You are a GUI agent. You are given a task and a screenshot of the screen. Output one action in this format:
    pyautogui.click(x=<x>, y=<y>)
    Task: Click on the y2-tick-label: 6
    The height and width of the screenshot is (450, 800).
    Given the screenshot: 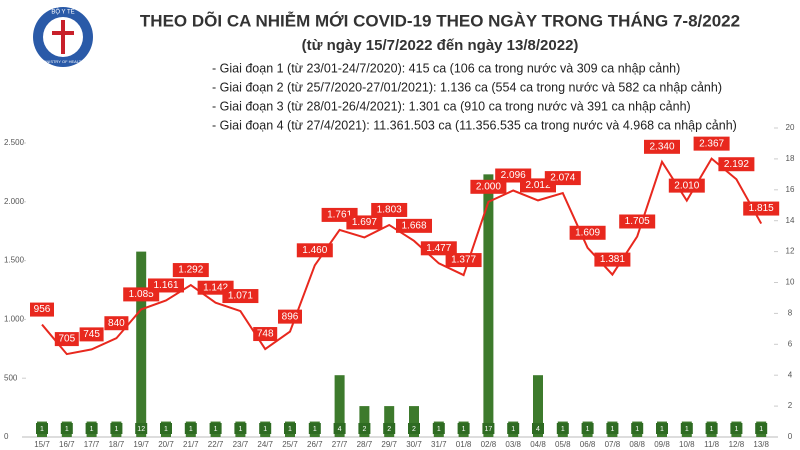 What is the action you would take?
    pyautogui.click(x=790, y=343)
    